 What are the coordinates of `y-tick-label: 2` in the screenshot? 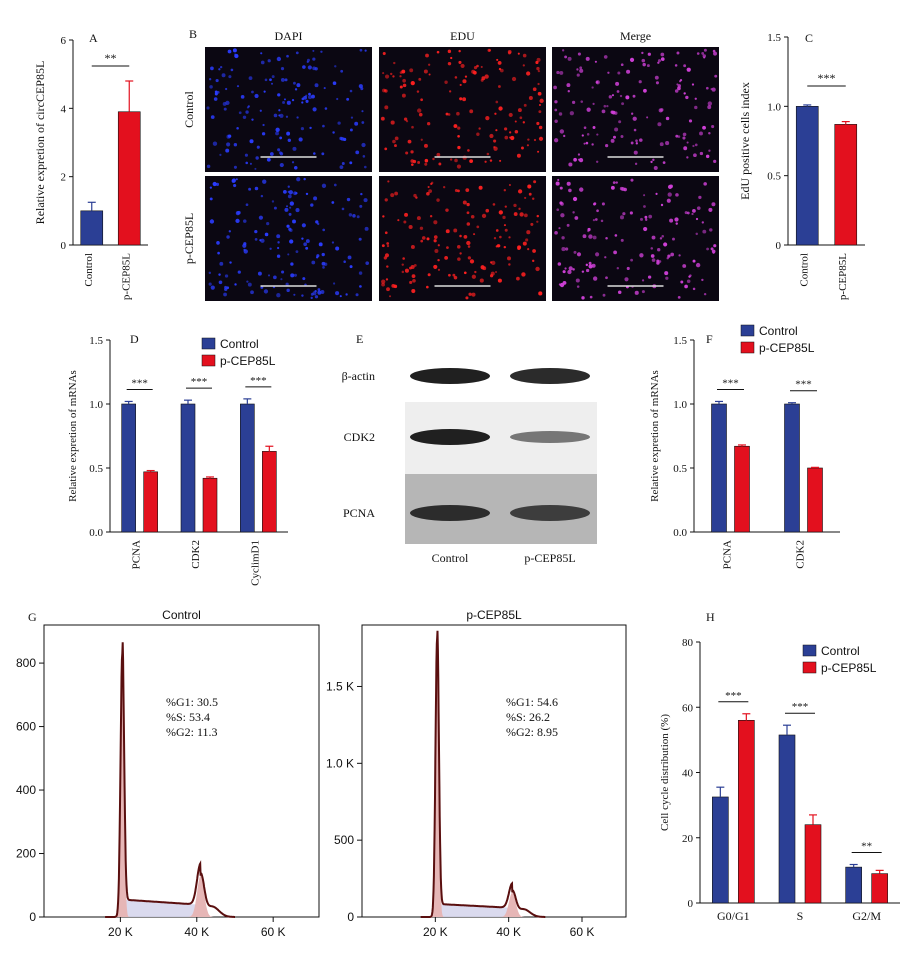 It's located at (64, 178).